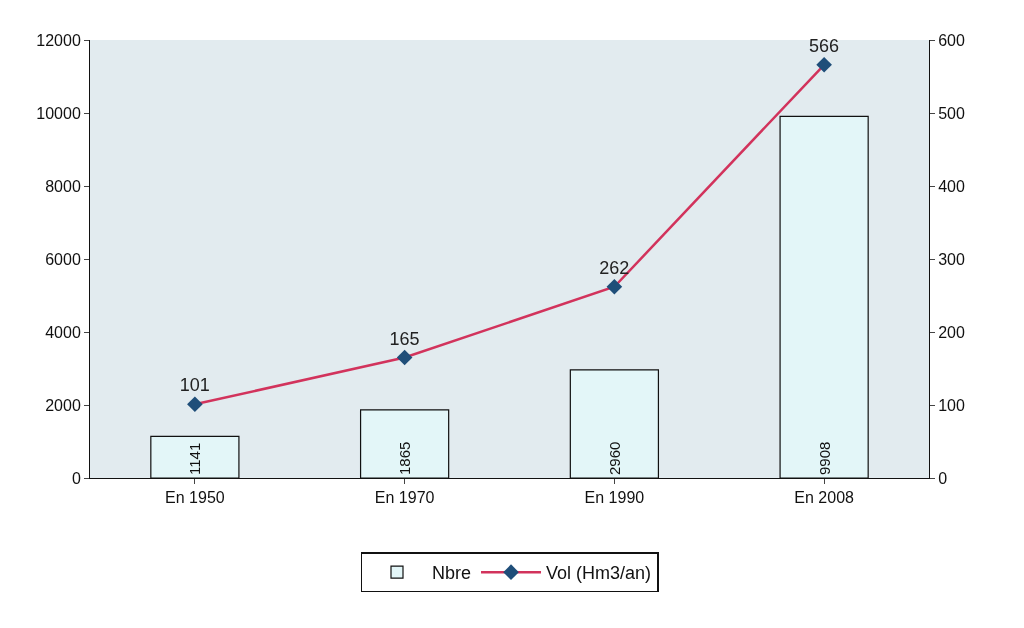 The image size is (1024, 628). What do you see at coordinates (195, 458) in the screenshot?
I see `data-label: 1141` at bounding box center [195, 458].